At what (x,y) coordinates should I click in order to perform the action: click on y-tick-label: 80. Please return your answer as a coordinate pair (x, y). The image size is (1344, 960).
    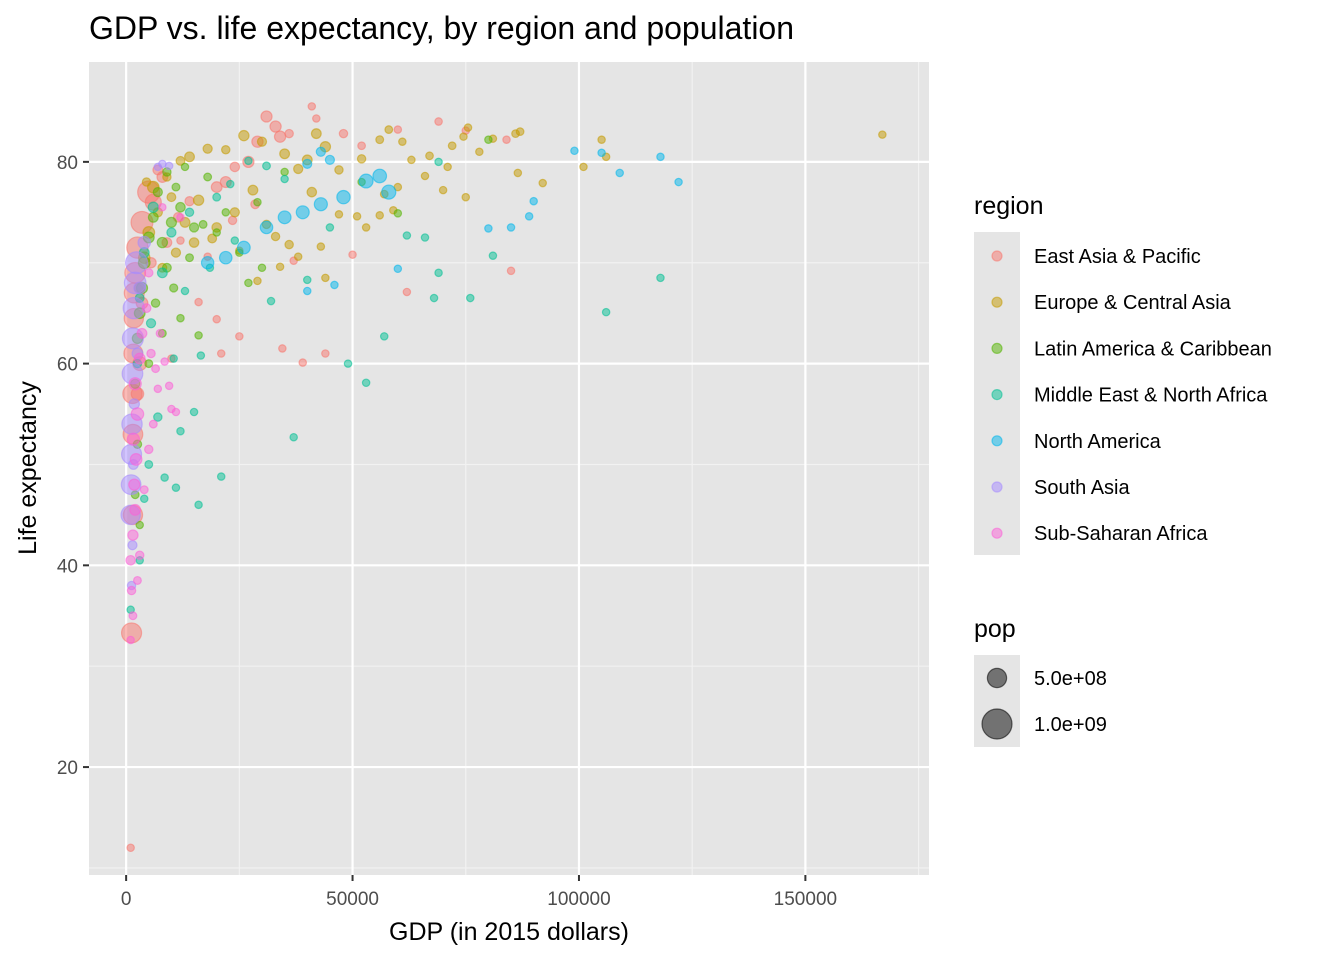
    Looking at the image, I should click on (67, 163).